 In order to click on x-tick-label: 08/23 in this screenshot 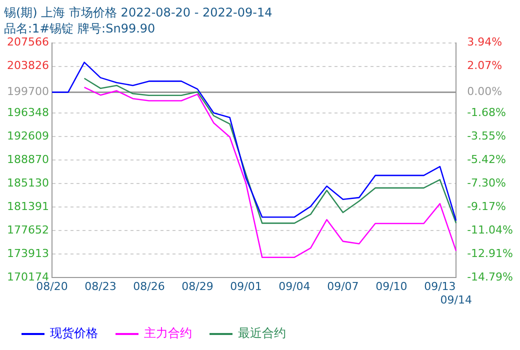, I will do `click(100, 287)`.